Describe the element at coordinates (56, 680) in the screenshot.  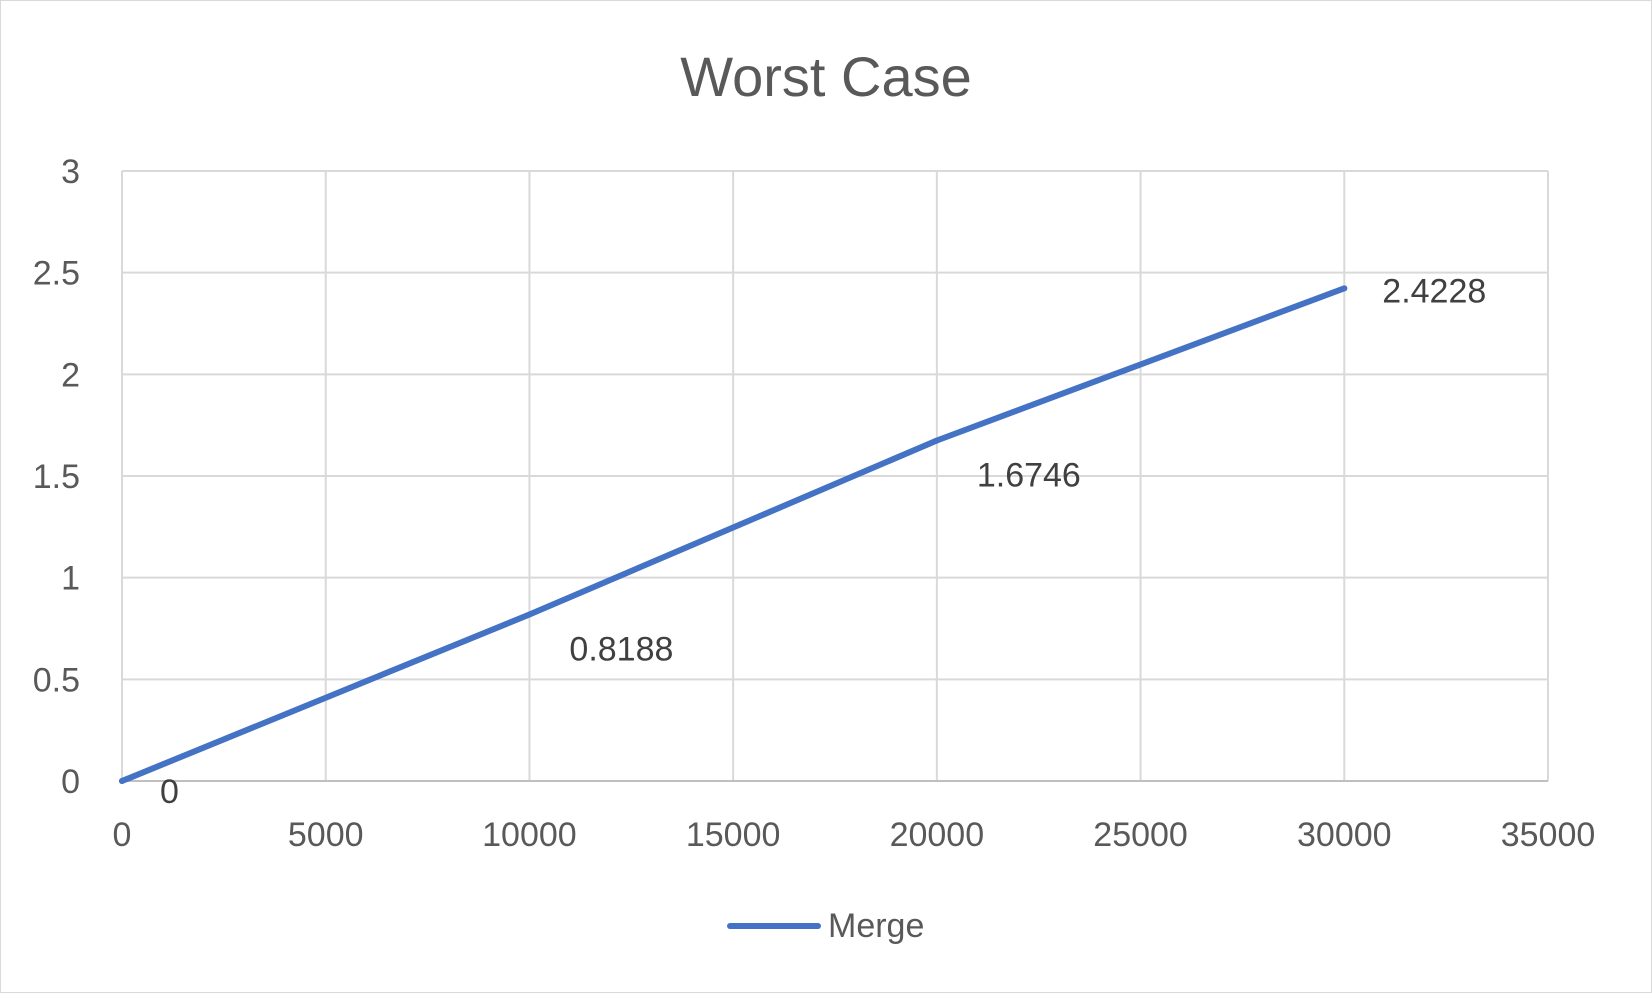
I see `y-tick-label: 0.5` at that location.